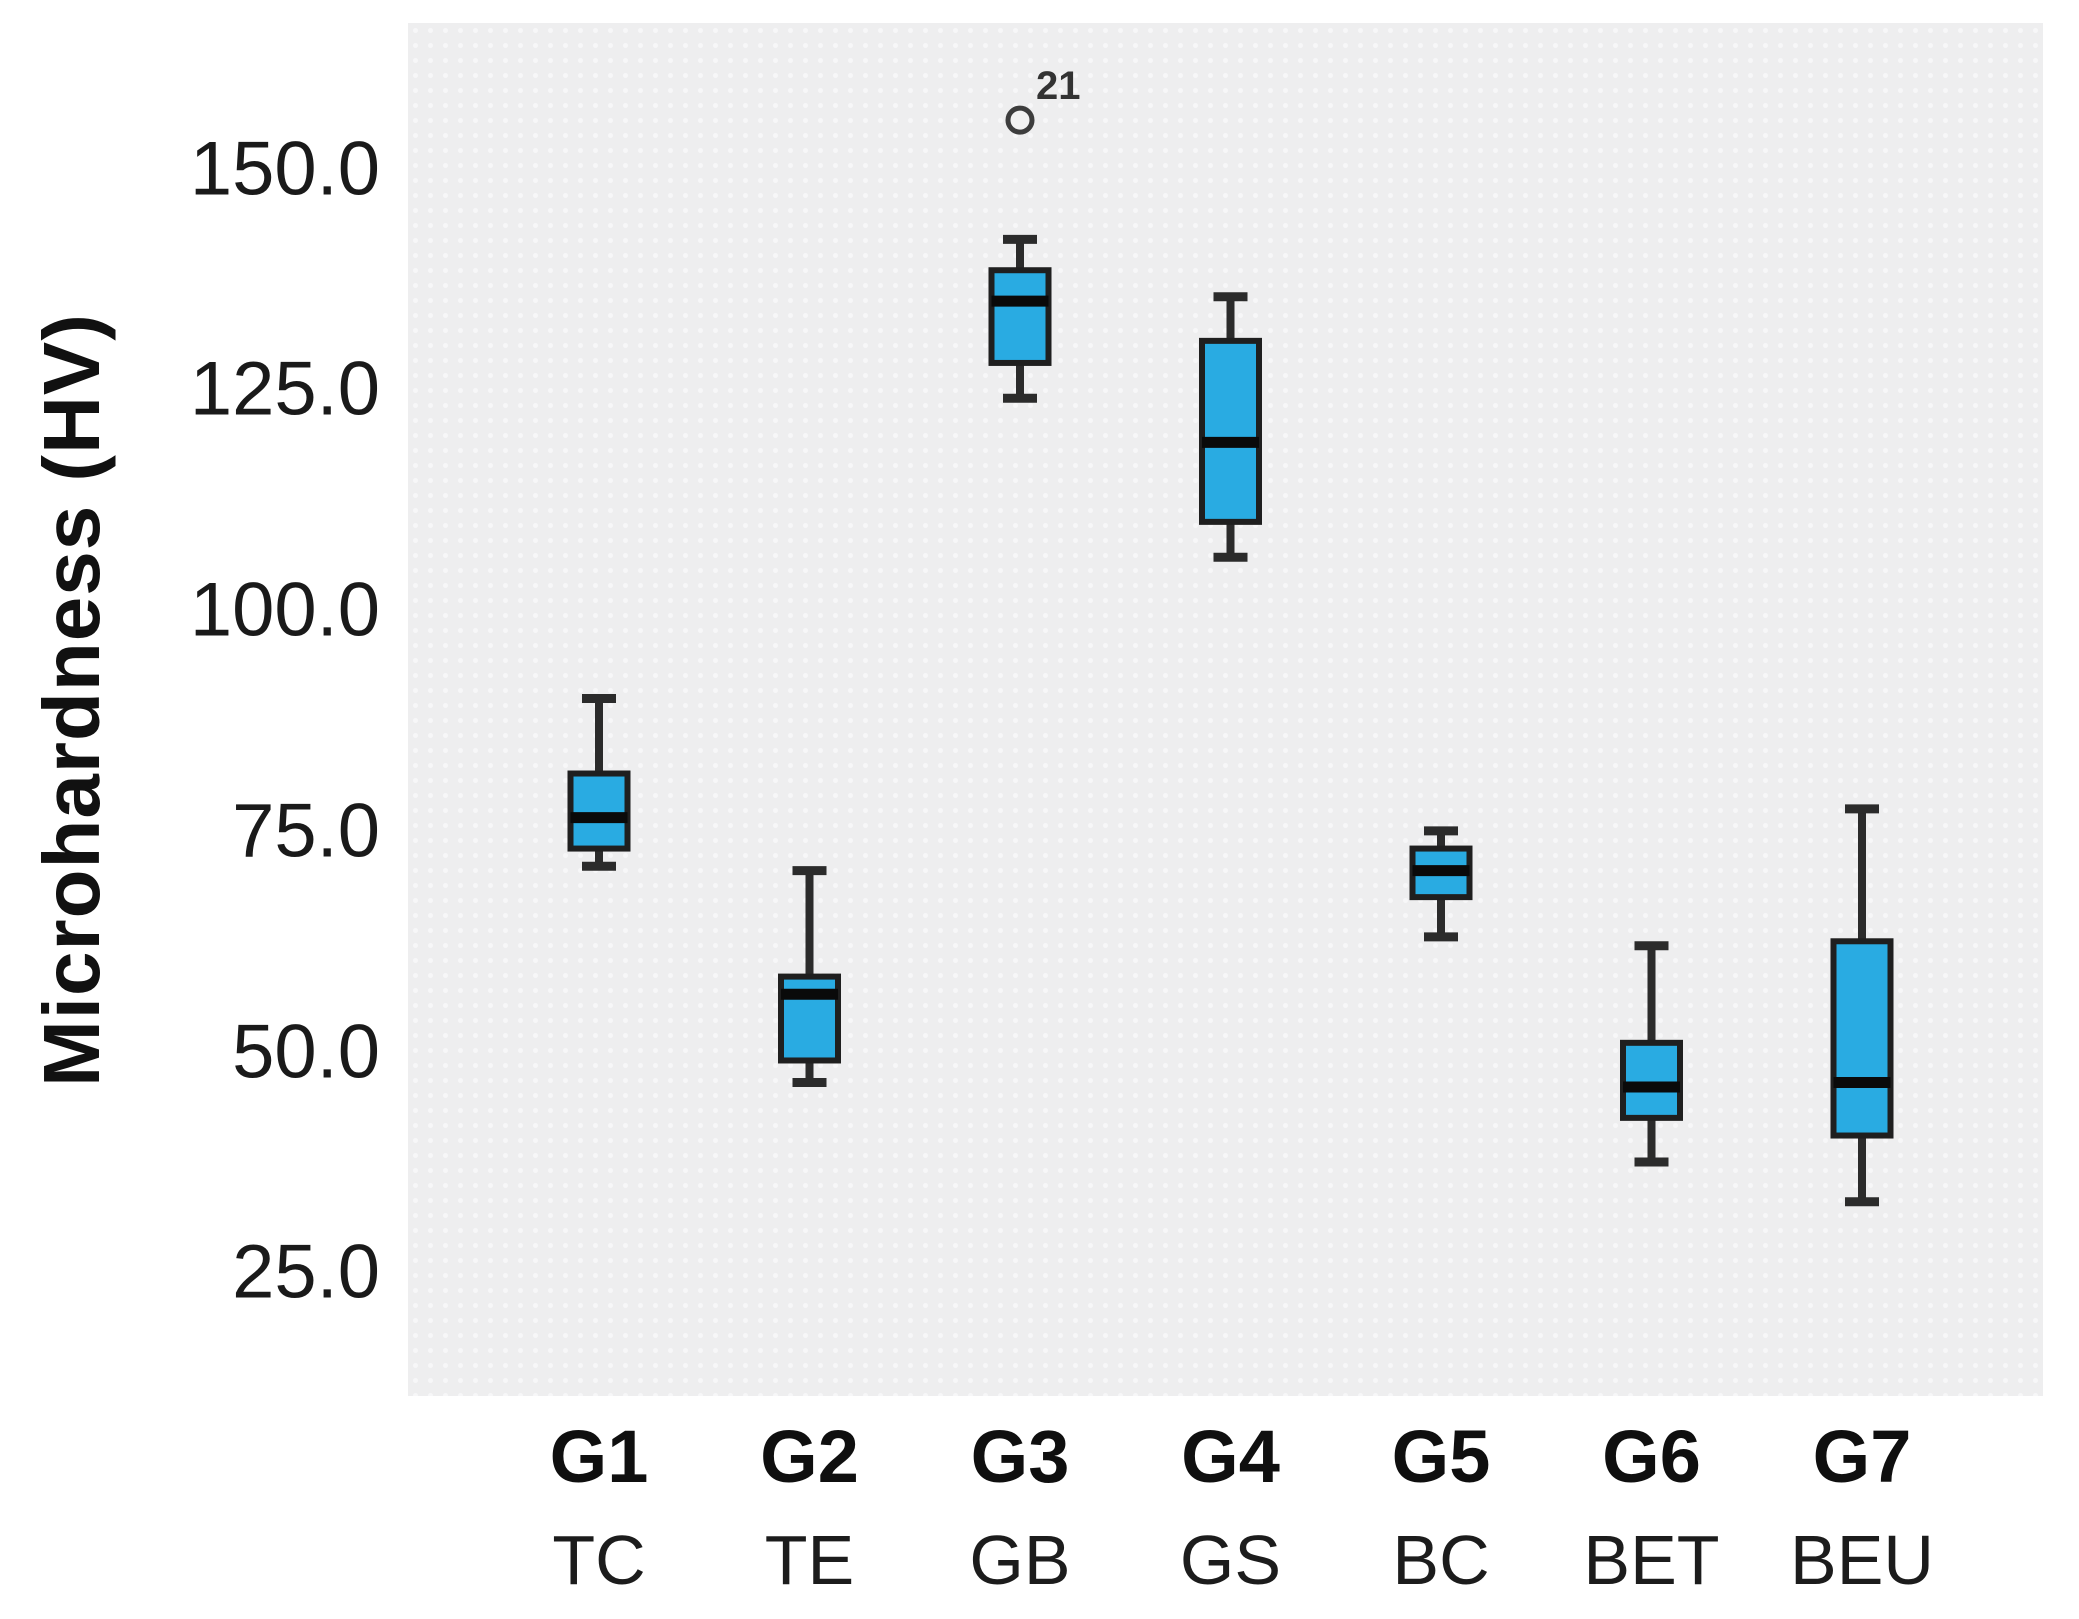 The image size is (2079, 1619). I want to click on y-tick-label: 25.0, so click(306, 1272).